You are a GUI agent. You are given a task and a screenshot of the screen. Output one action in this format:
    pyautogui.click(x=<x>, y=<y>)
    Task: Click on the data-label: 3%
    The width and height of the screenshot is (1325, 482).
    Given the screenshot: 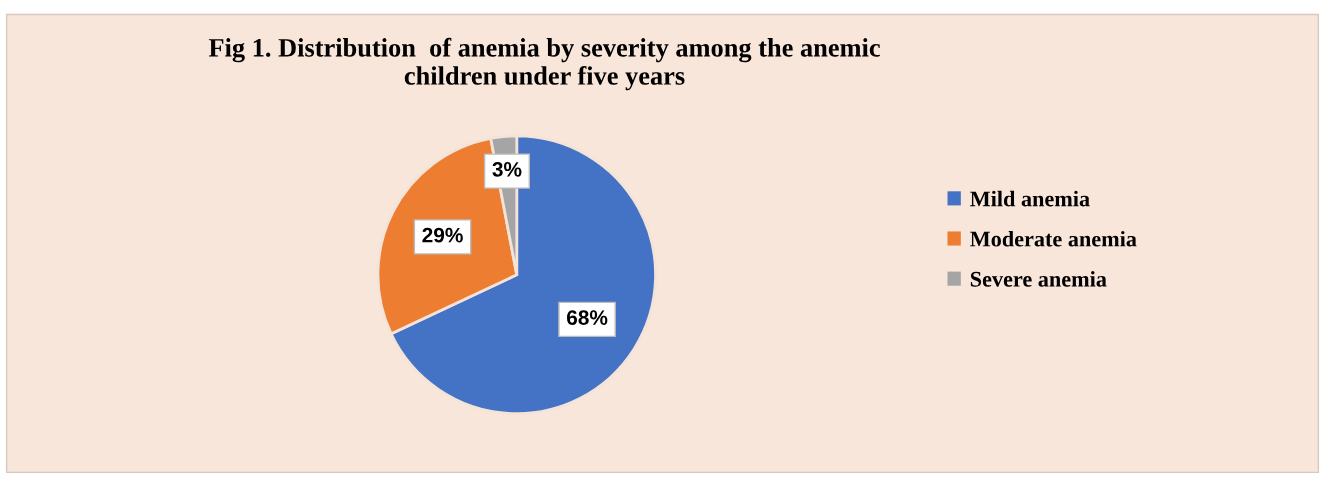 What is the action you would take?
    pyautogui.click(x=507, y=169)
    